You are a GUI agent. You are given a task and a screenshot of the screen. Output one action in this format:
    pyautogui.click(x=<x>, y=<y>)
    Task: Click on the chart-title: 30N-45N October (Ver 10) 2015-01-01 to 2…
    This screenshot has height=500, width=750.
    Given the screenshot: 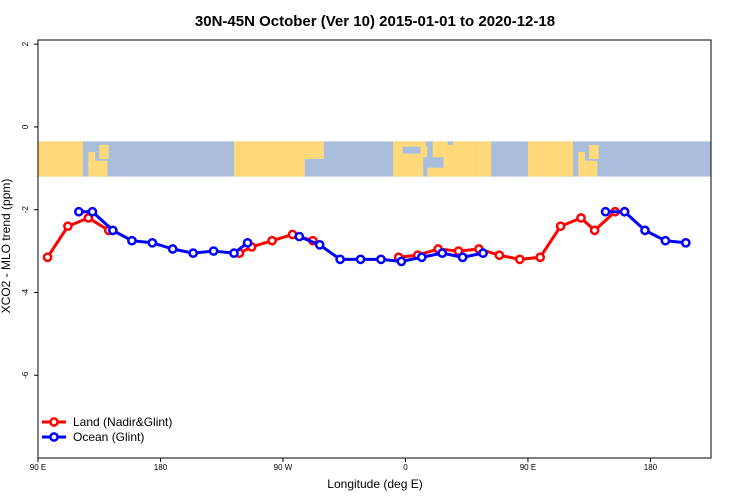 What is the action you would take?
    pyautogui.click(x=375, y=21)
    